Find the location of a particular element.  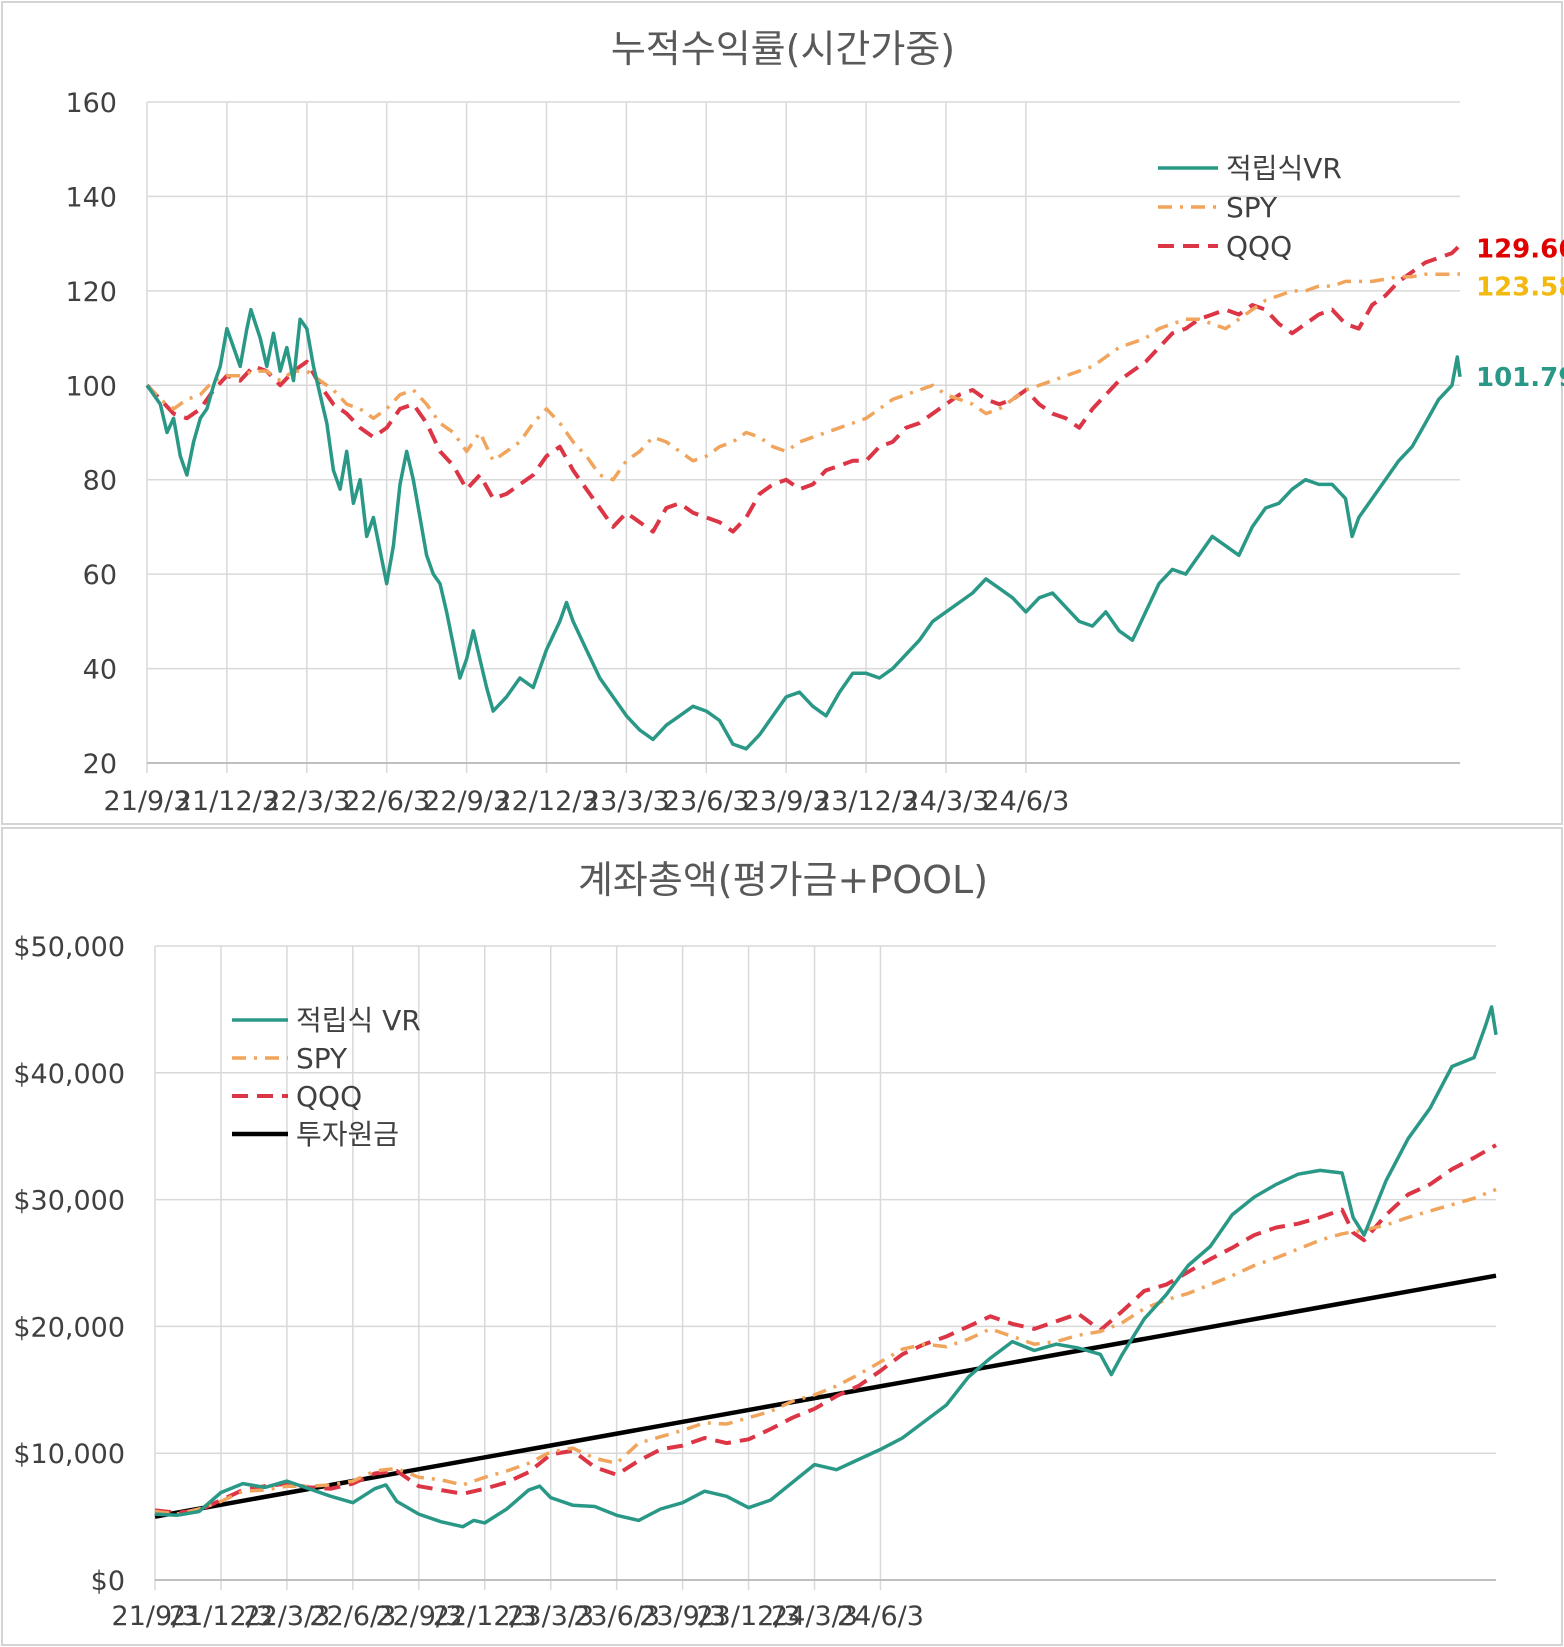

end-value-label: 129.66 is located at coordinates (1520, 250).